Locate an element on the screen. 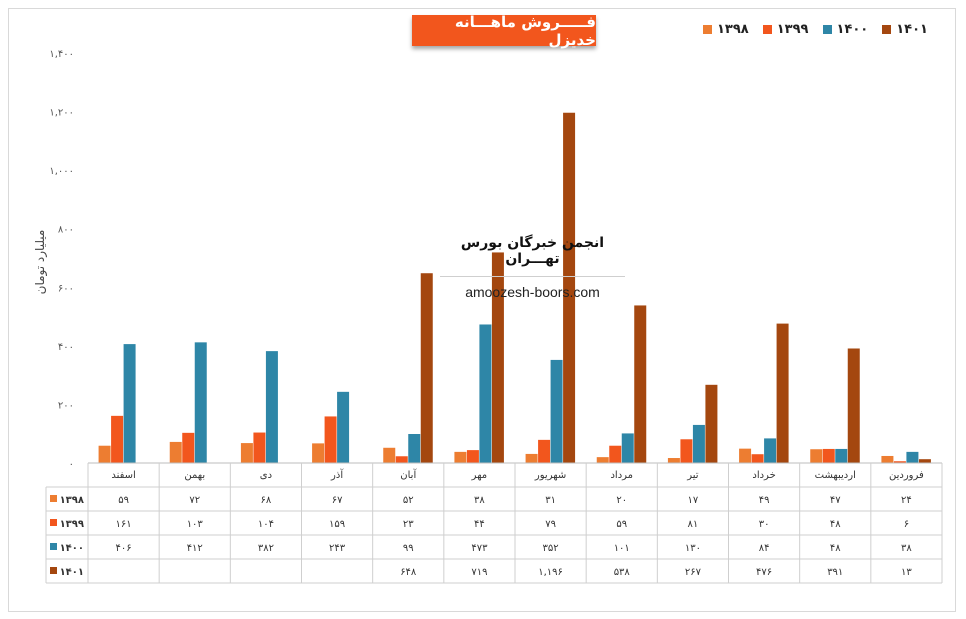 This screenshot has width=966, height=619. data-label: ۱۷ is located at coordinates (693, 500).